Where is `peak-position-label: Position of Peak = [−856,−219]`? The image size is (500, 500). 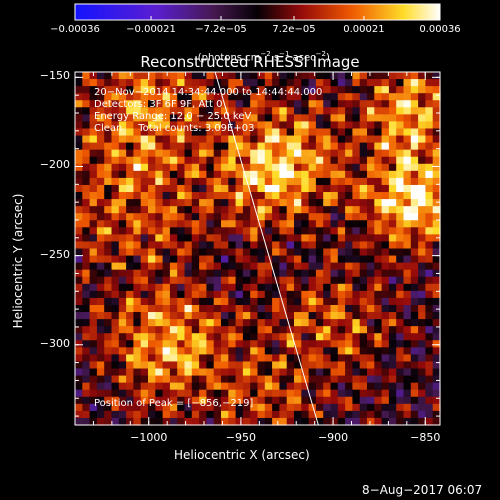
peak-position-label: Position of Peak = [−856,−219] is located at coordinates (174, 403).